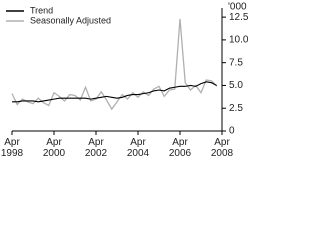 This screenshot has height=240, width=320. I want to click on legend-label: Trend, so click(41, 10).